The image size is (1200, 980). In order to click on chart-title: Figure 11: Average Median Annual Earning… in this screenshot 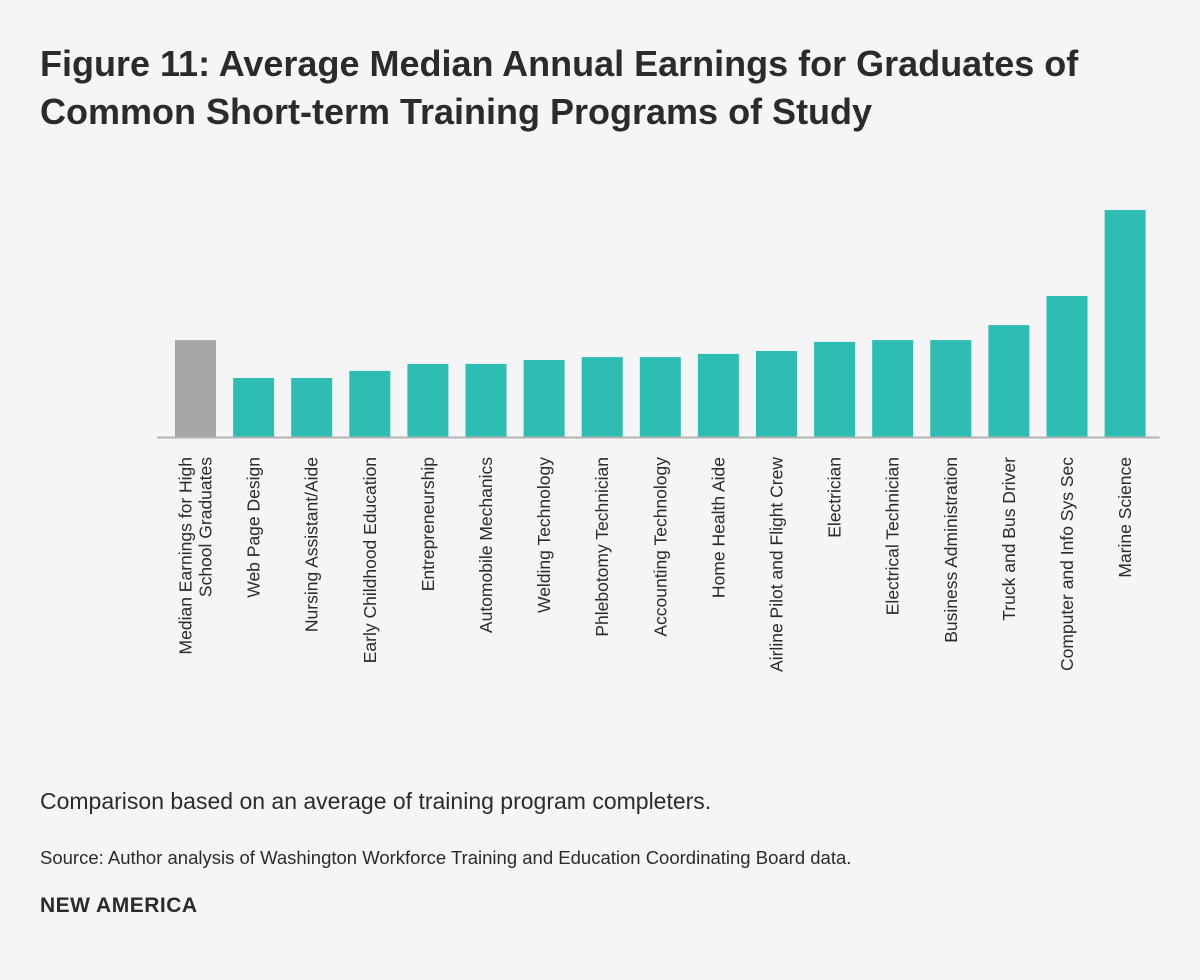, I will do `click(600, 88)`.